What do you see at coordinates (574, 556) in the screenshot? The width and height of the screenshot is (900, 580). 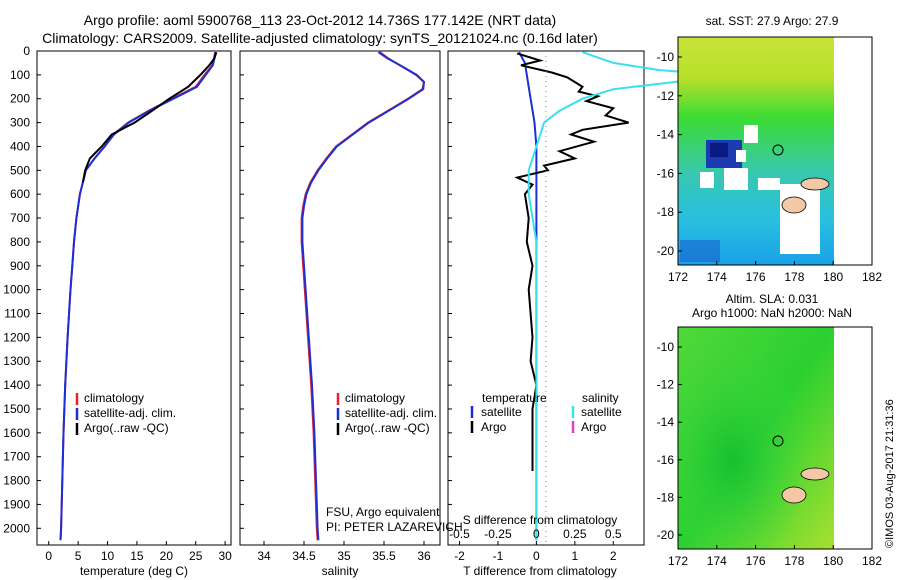 I see `x-tick-label: 1` at bounding box center [574, 556].